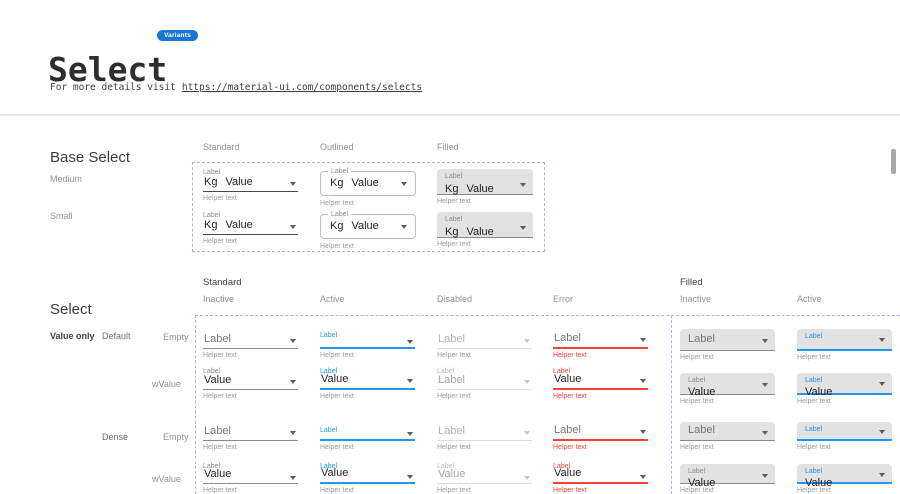  I want to click on base-select-filled-small: Label Kg Value Helper text, so click(485, 230).